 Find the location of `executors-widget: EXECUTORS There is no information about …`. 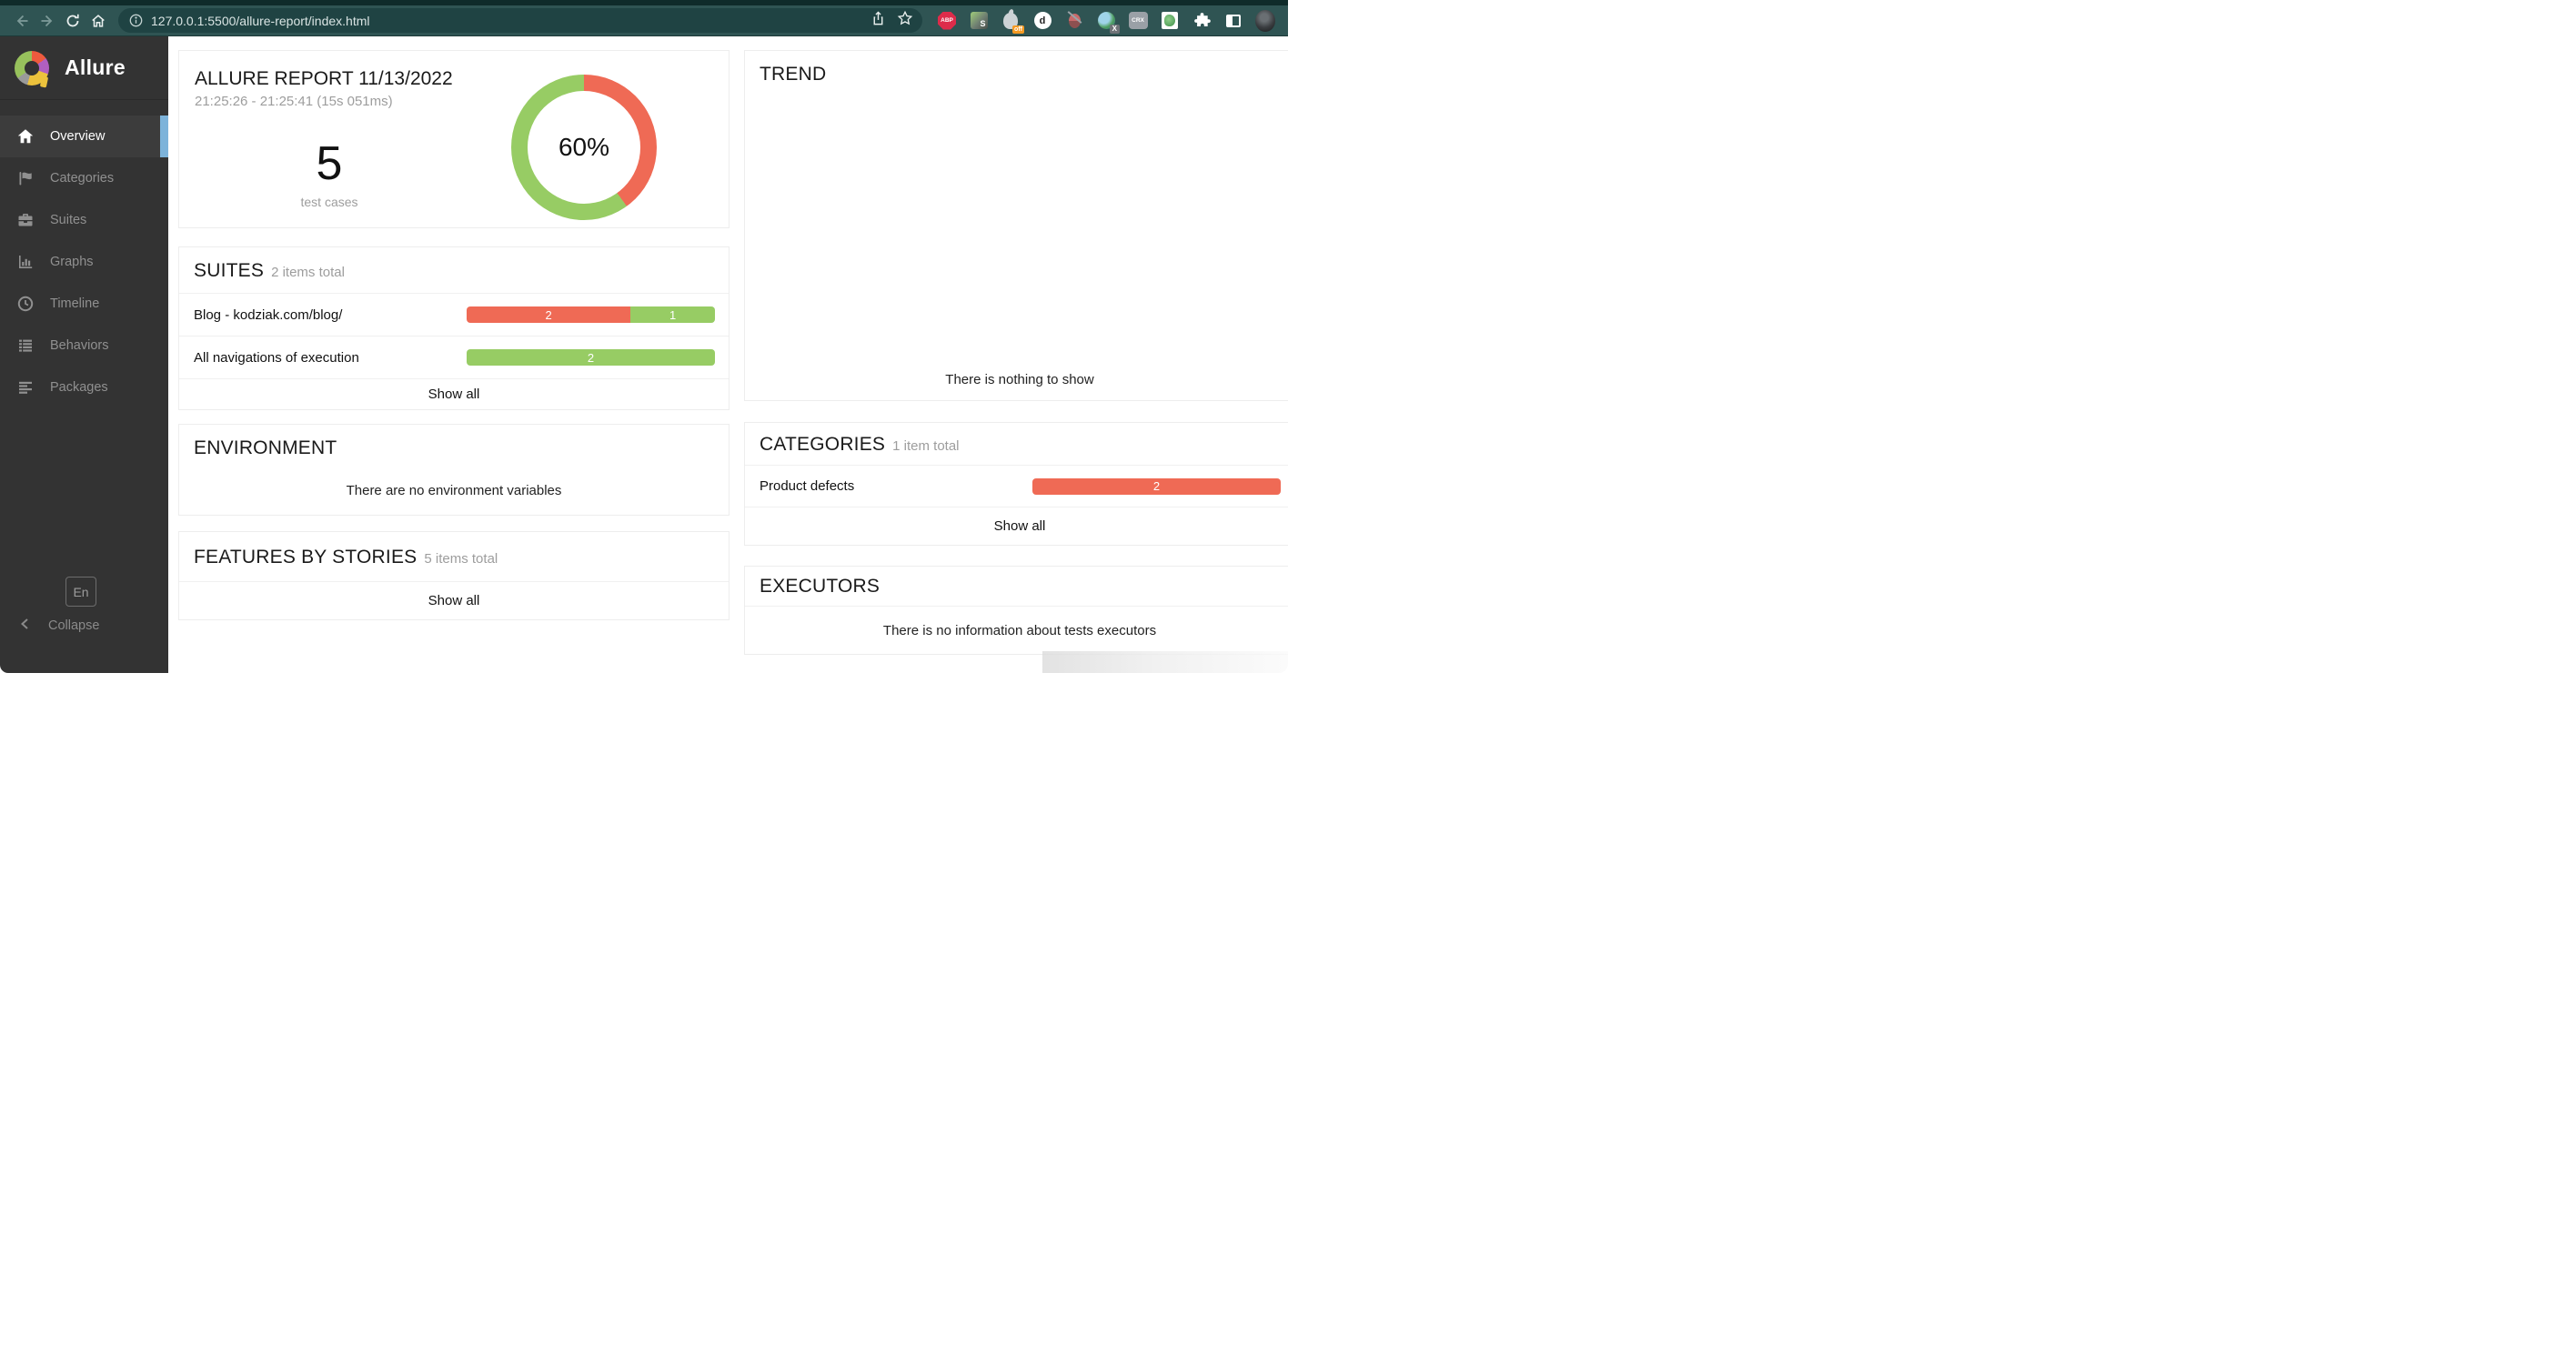

executors-widget: EXECUTORS There is no information about … is located at coordinates (1016, 611).